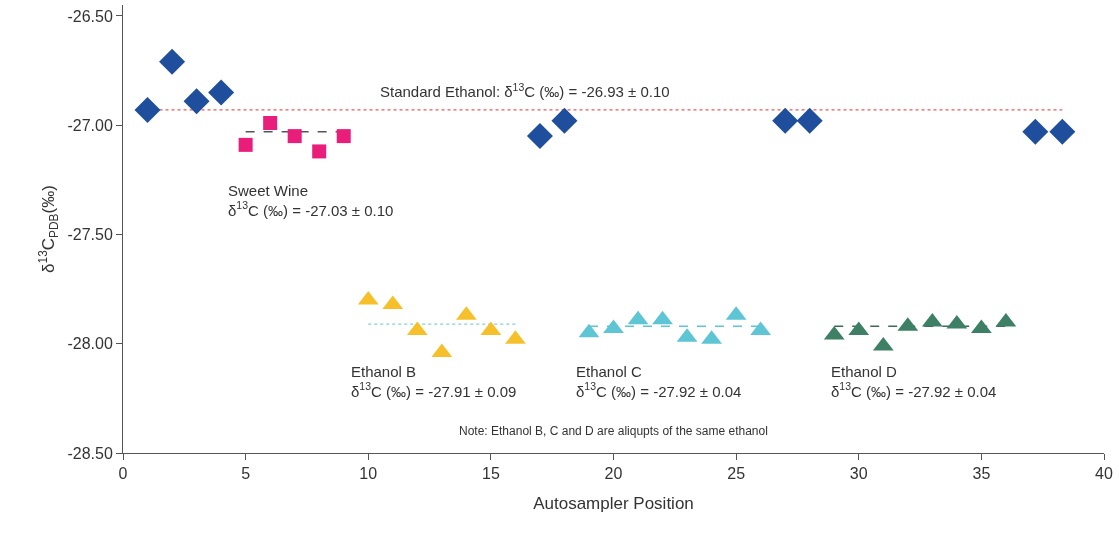  Describe the element at coordinates (434, 381) in the screenshot. I see `annotation: Ethanol B δ$^{13}$C (‰) = -27.91 ± 0.09` at that location.